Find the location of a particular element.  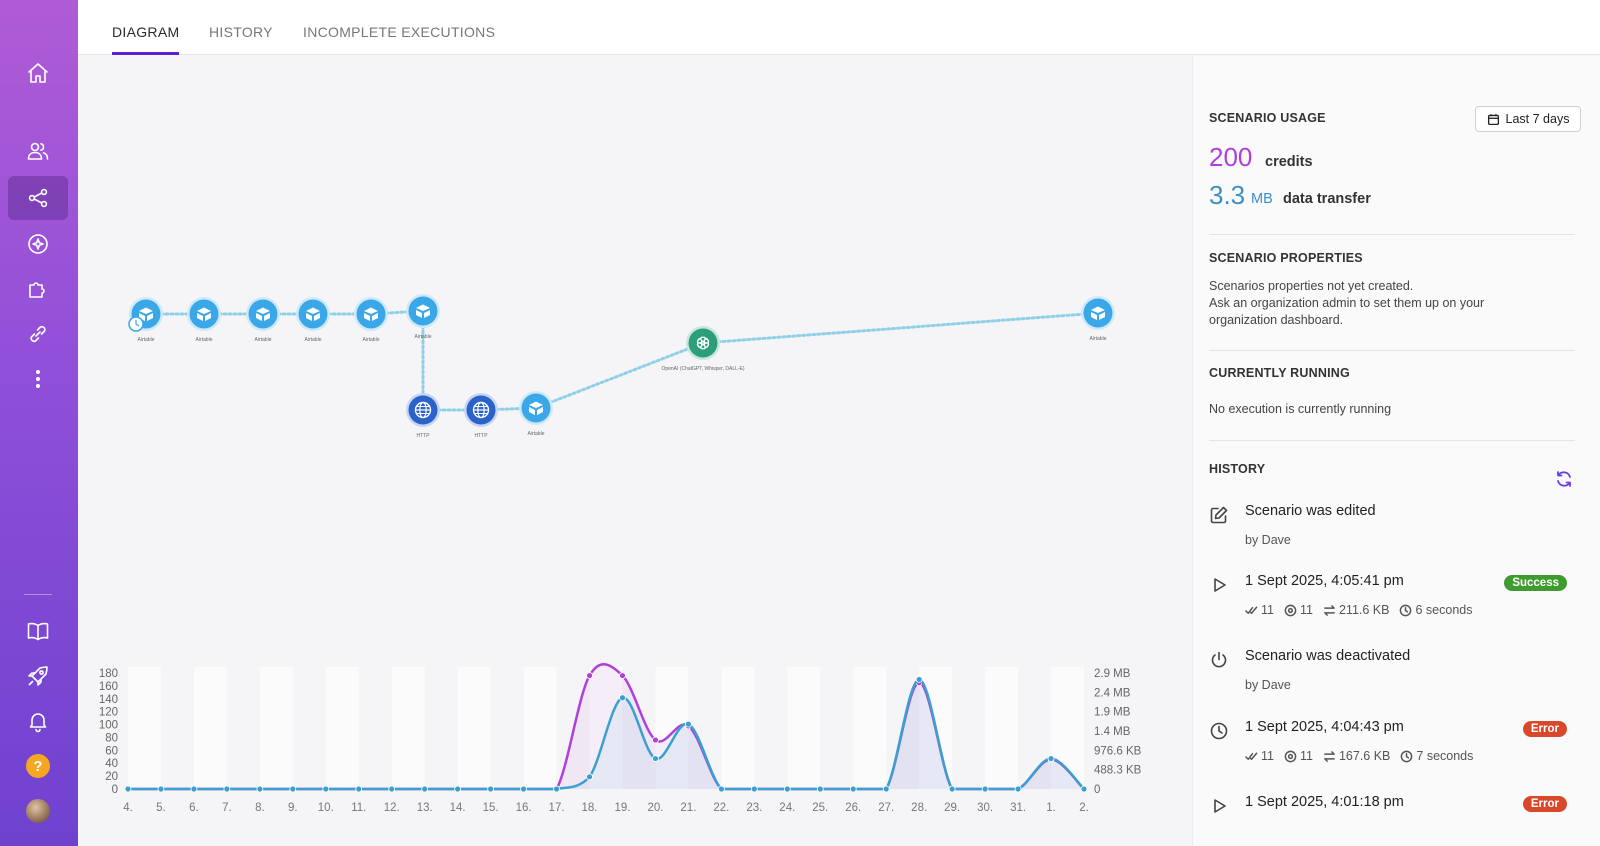

x-tick: 16. is located at coordinates (524, 808).